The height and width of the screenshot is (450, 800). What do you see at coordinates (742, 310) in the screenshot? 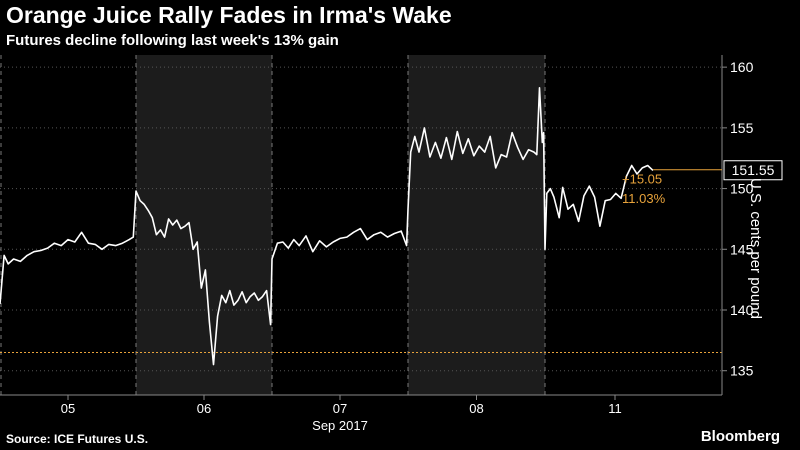
I see `y-tick-label: 140` at bounding box center [742, 310].